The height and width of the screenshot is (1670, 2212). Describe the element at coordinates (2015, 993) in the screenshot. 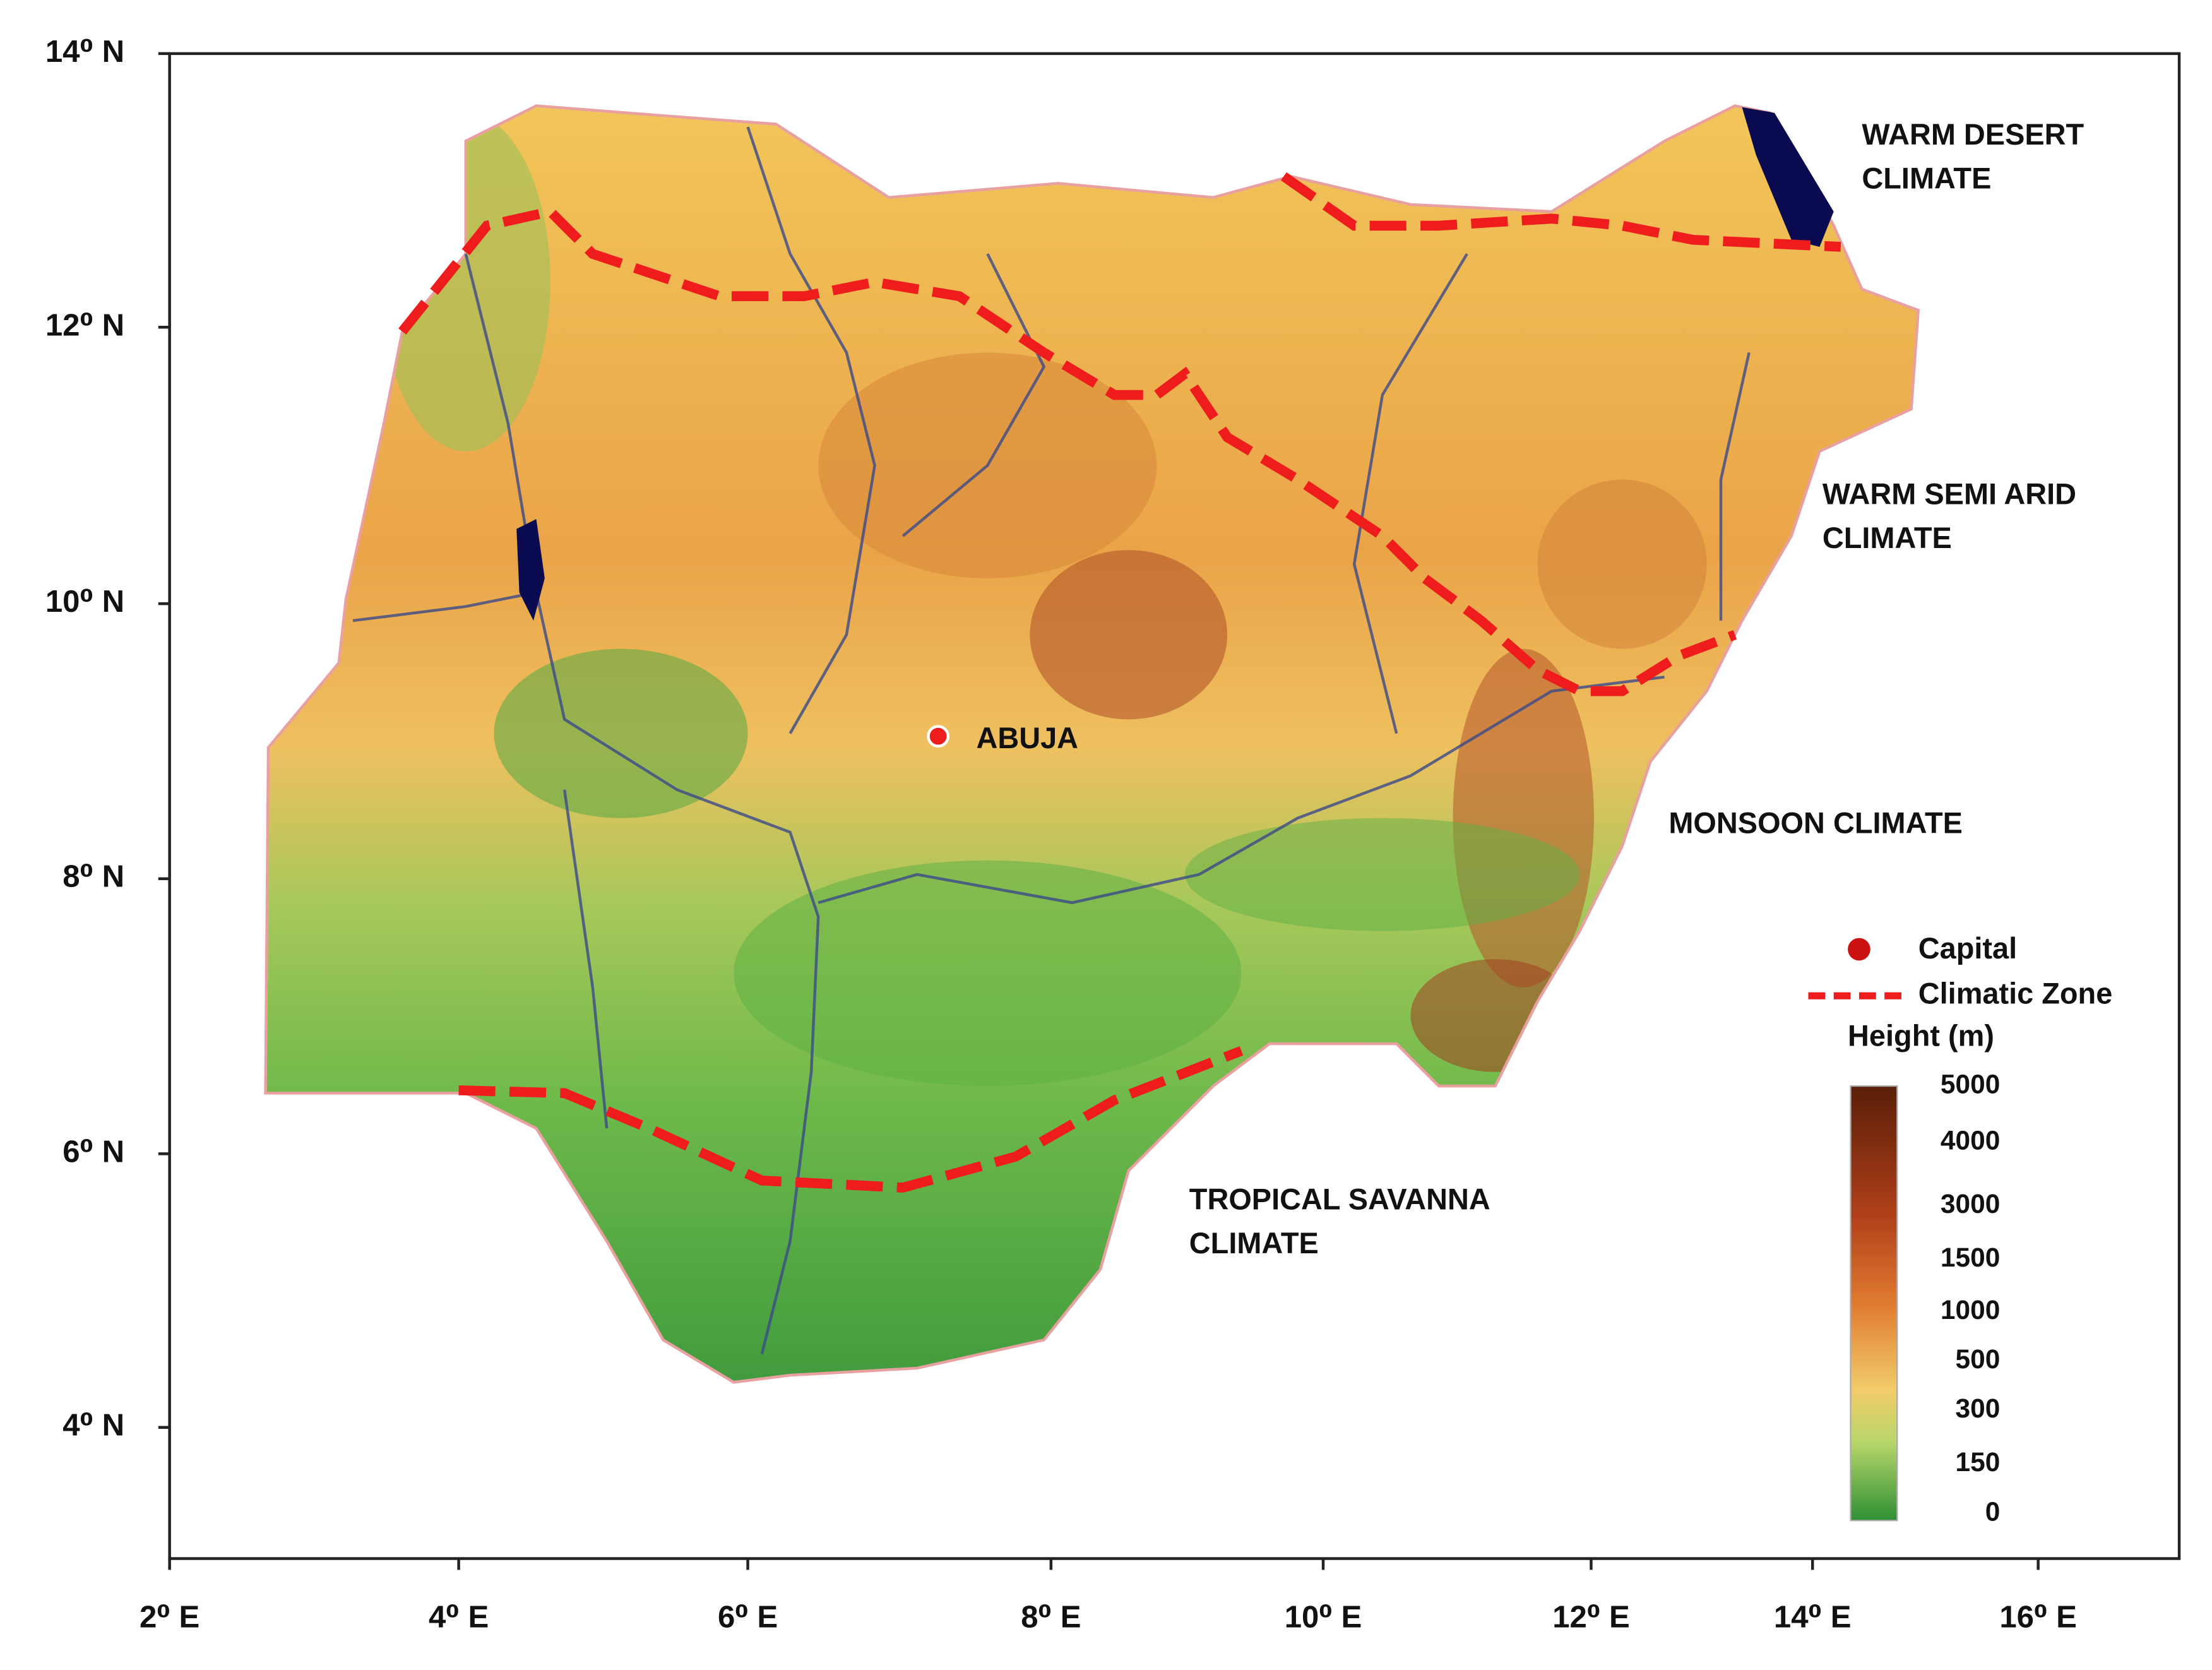

I see `legend-zone: Climatic Zone` at that location.